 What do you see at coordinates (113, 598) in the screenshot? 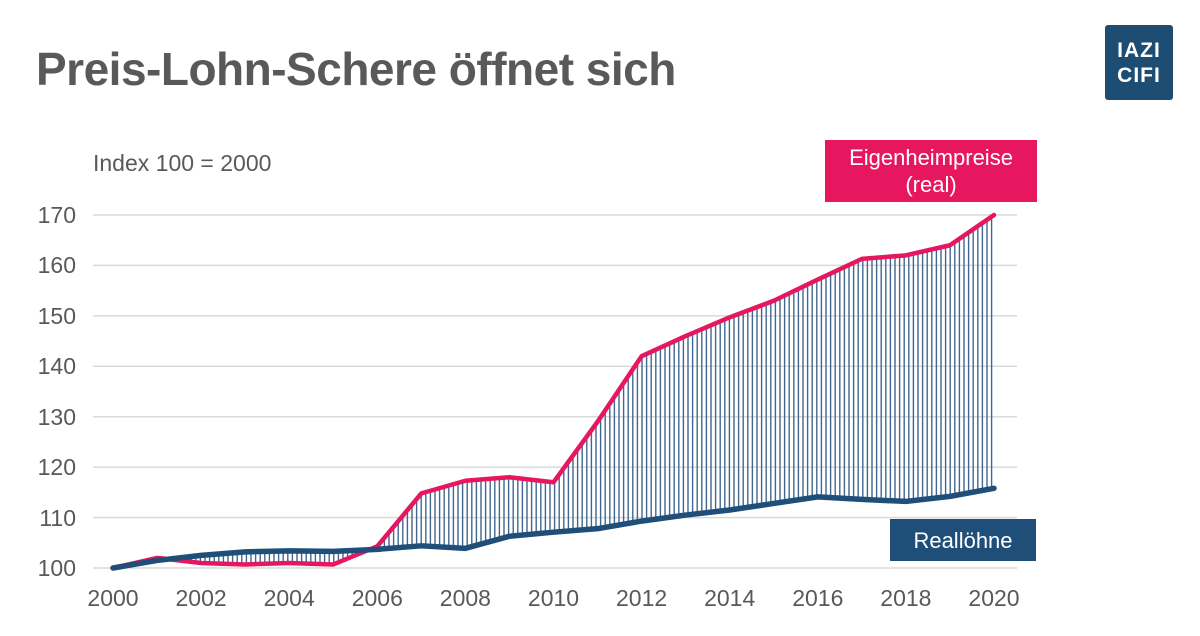
I see `x-tick-2000: 2000` at bounding box center [113, 598].